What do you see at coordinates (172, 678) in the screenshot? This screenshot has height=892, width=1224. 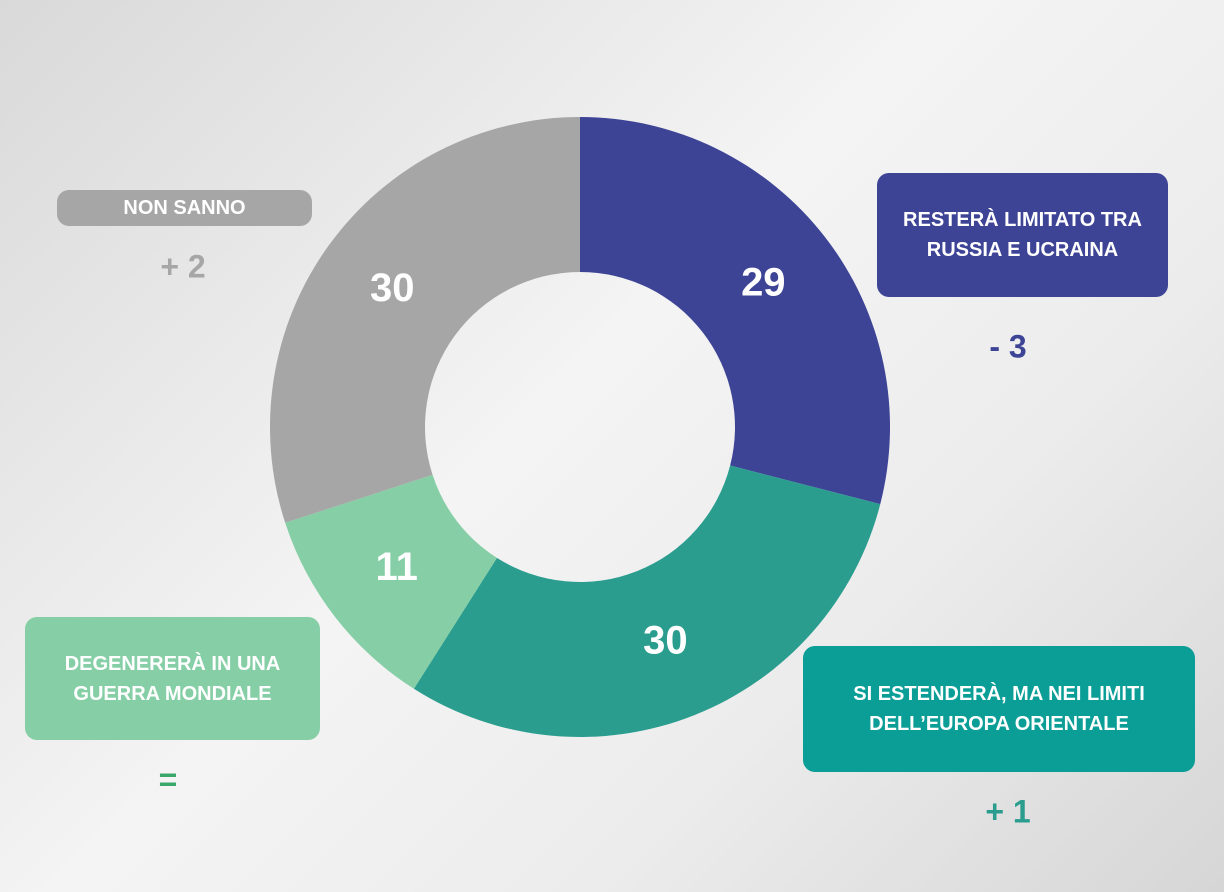 I see `category-label: DEGENERERÀ IN UNA GUERRA MONDIALE` at bounding box center [172, 678].